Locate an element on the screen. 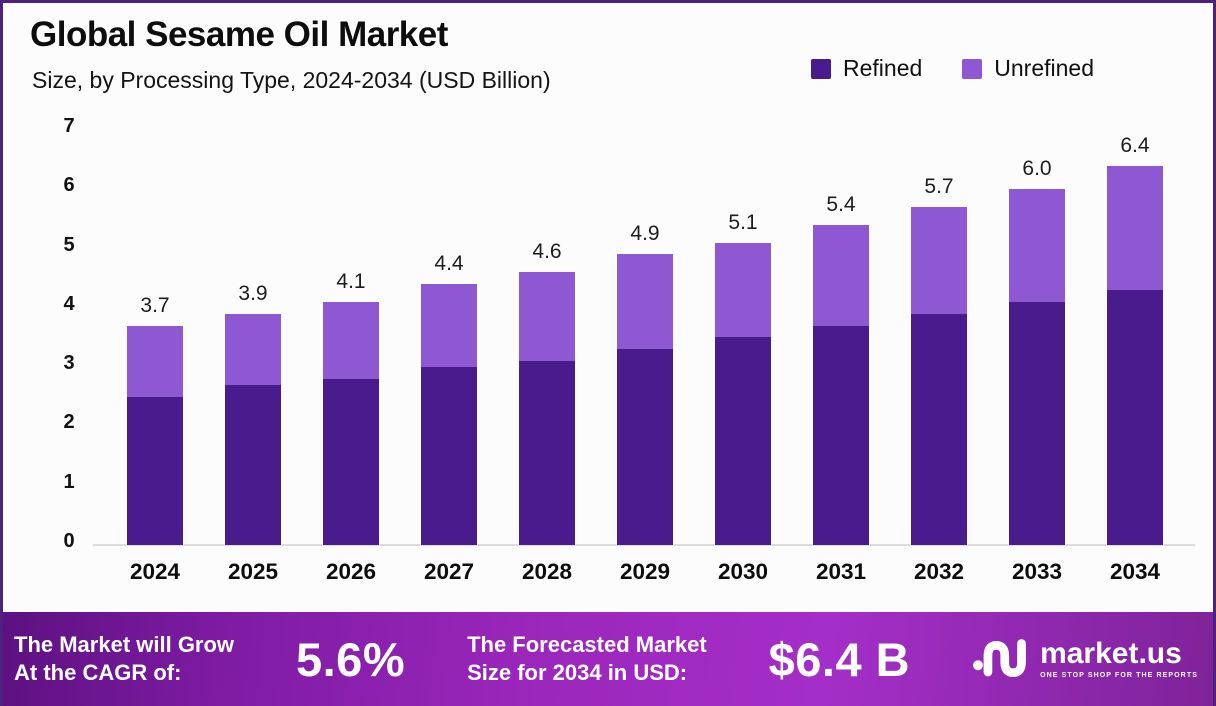  chart-legend: Refined Unrefined is located at coordinates (952, 68).